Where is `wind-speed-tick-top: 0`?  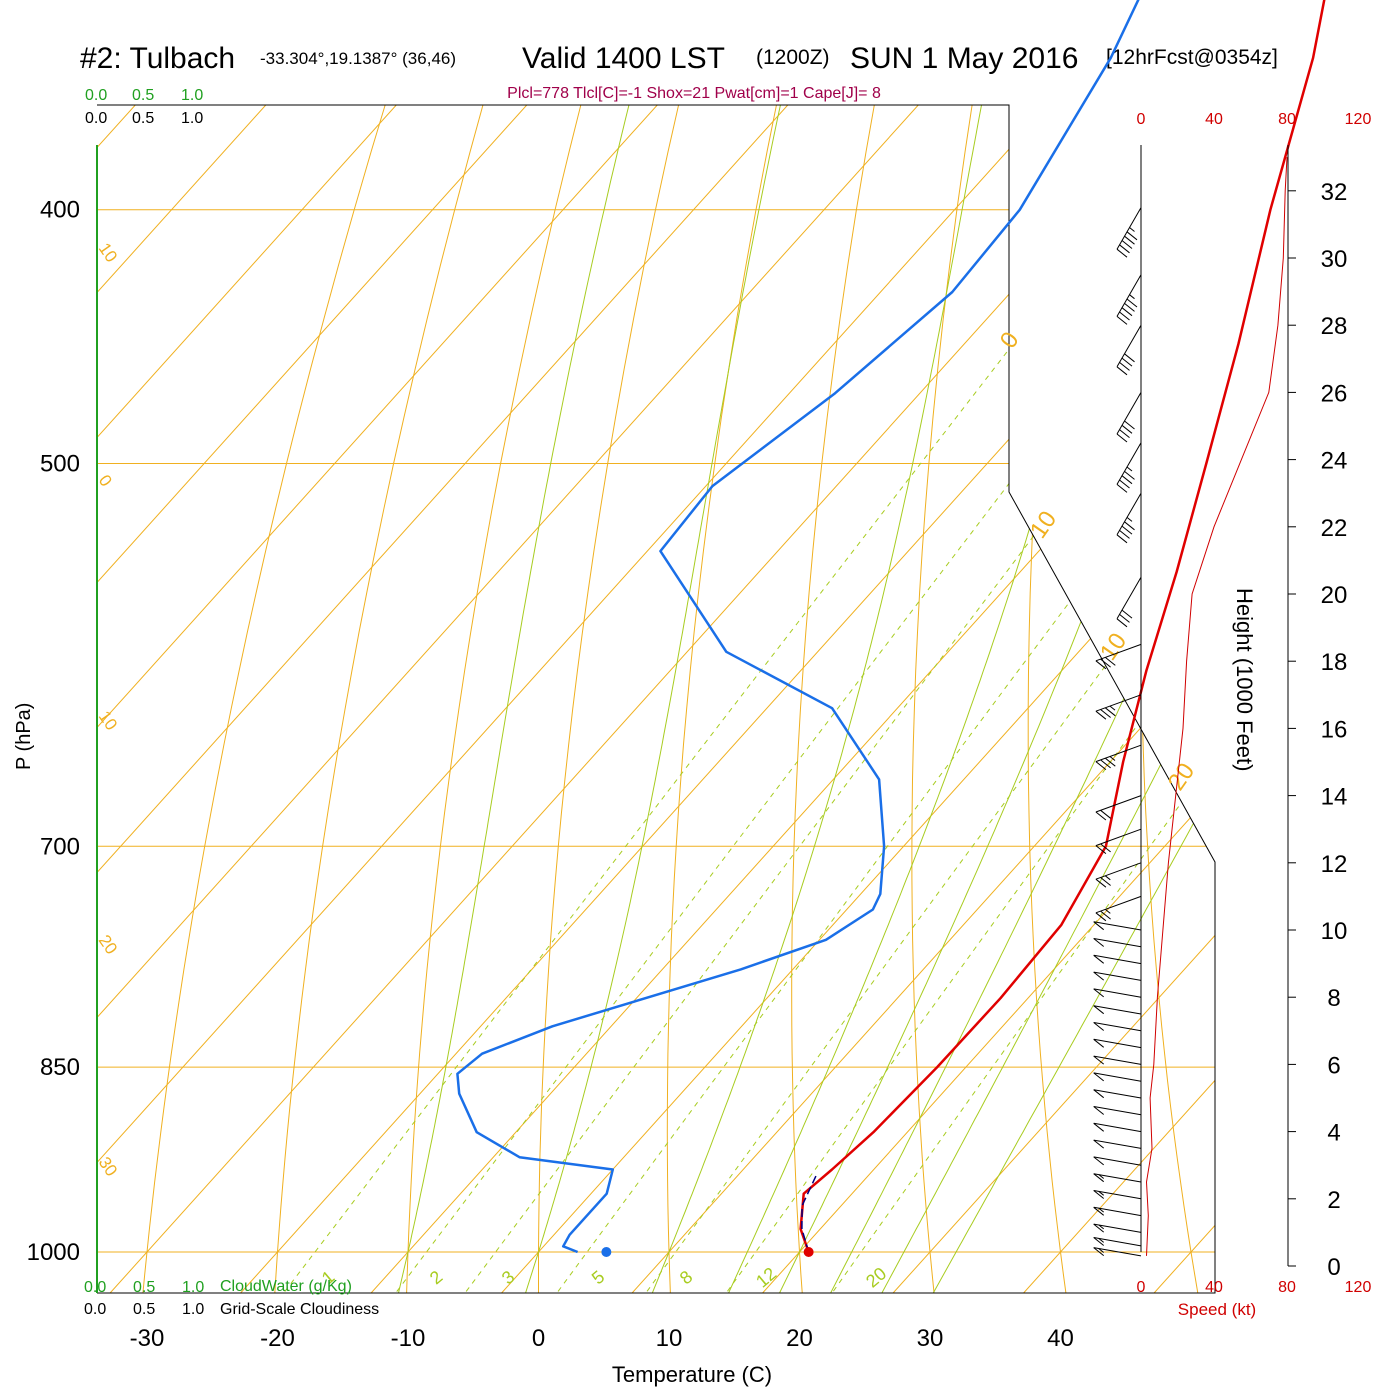 wind-speed-tick-top: 0 is located at coordinates (1141, 119).